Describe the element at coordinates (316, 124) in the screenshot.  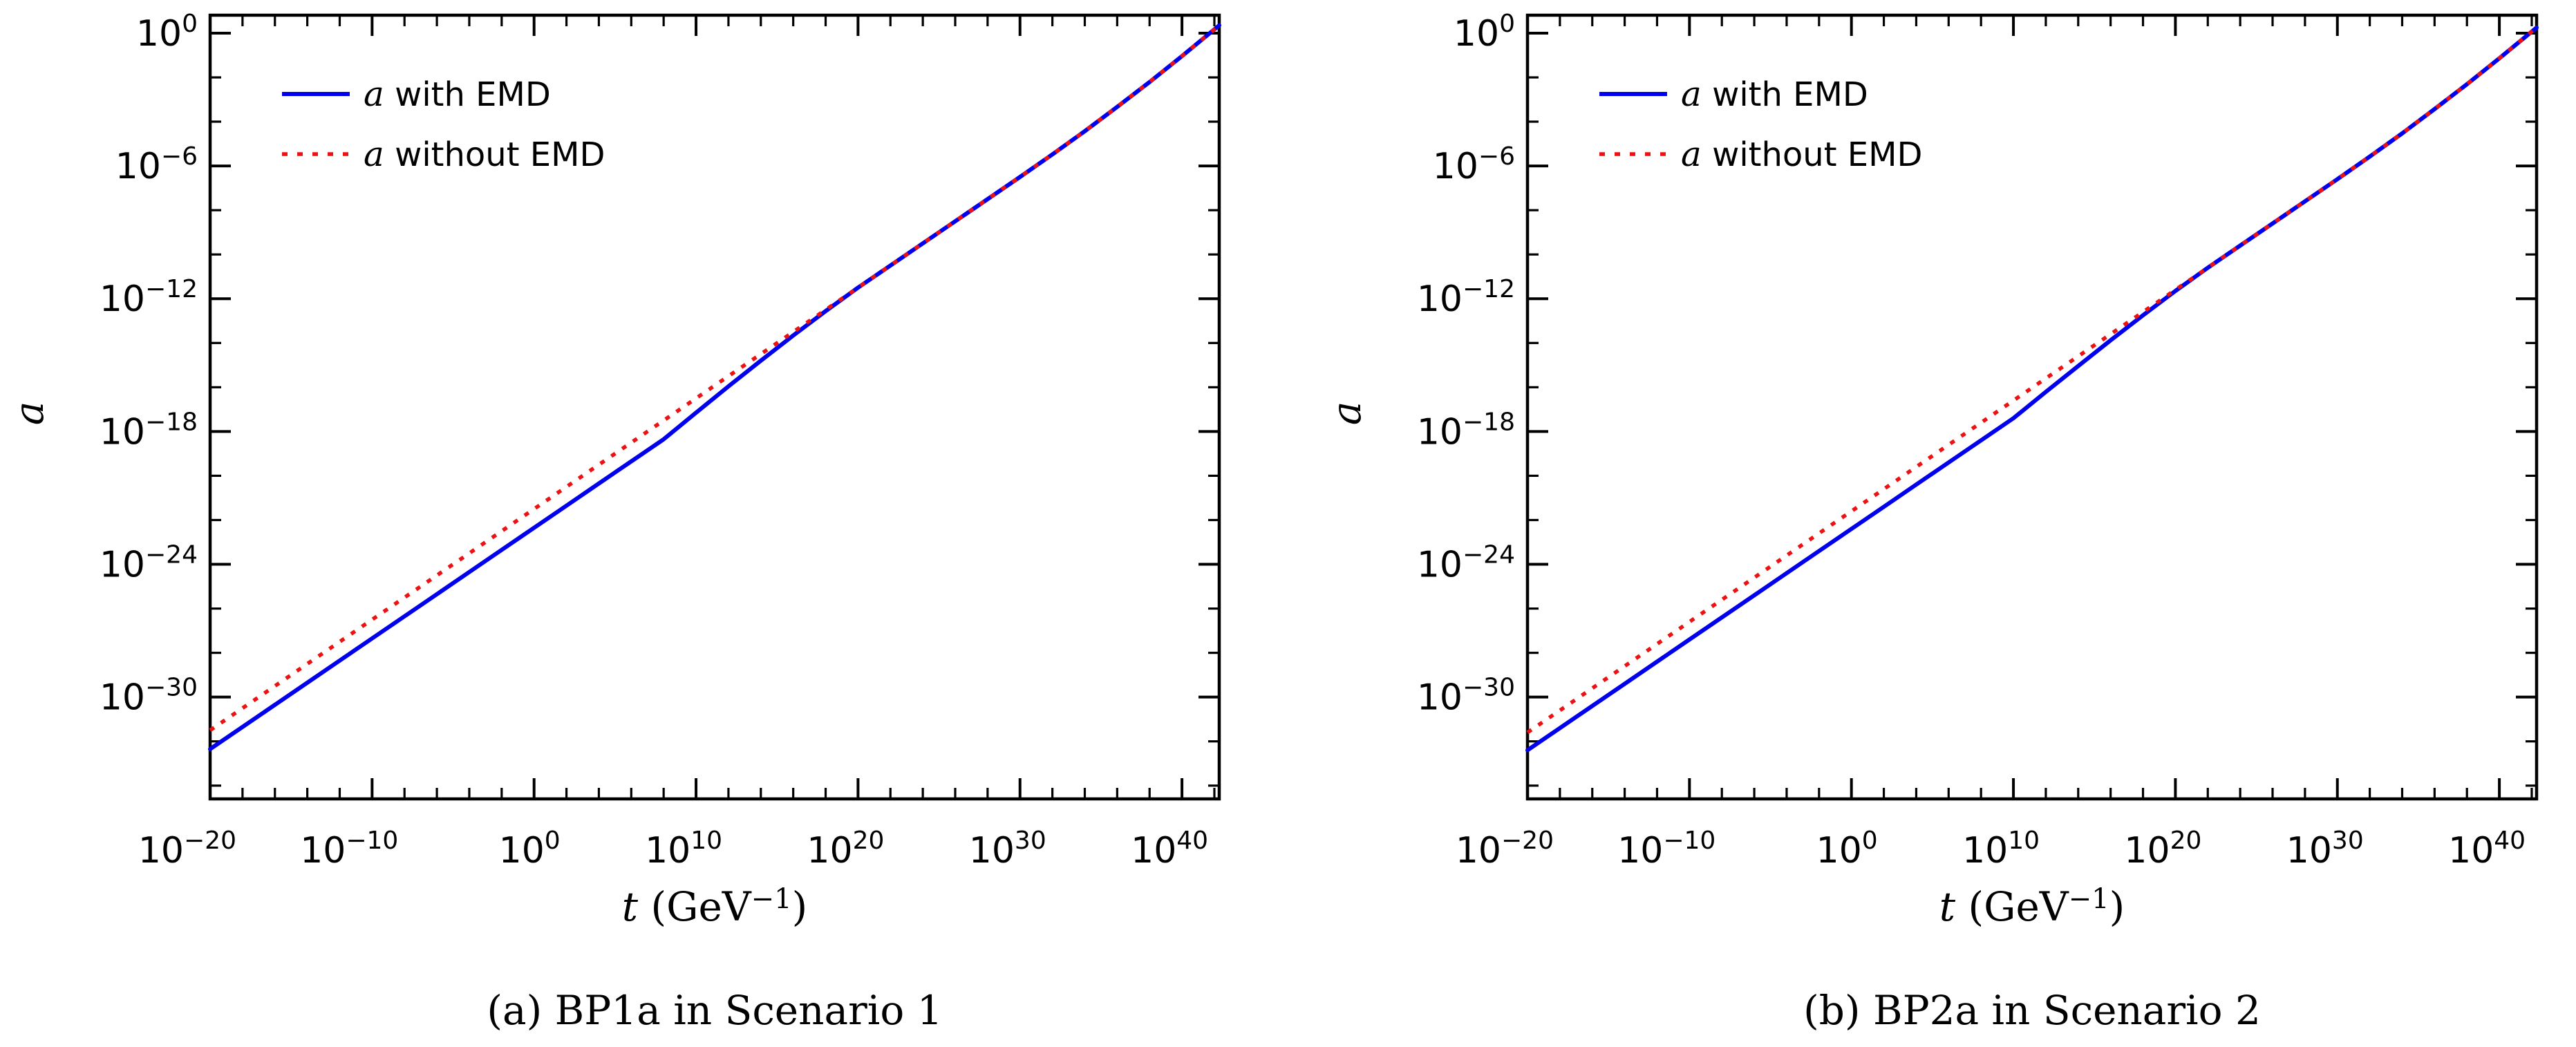
I see `panel-a-legend-keys` at that location.